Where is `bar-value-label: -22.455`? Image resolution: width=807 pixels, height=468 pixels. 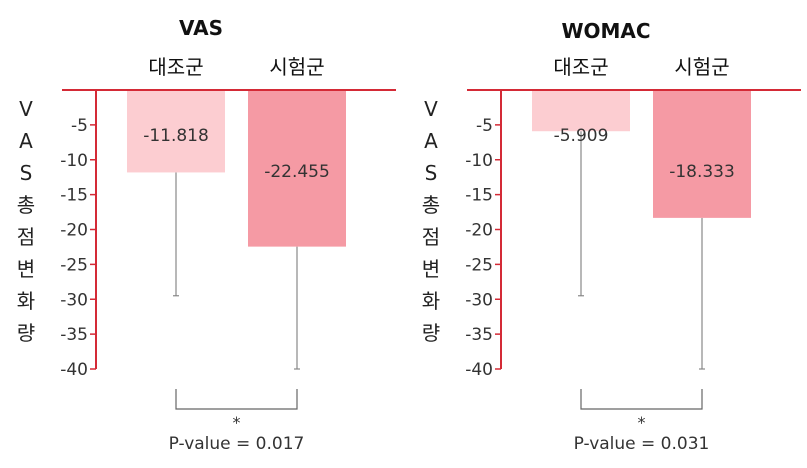
bar-value-label: -22.455 is located at coordinates (297, 172).